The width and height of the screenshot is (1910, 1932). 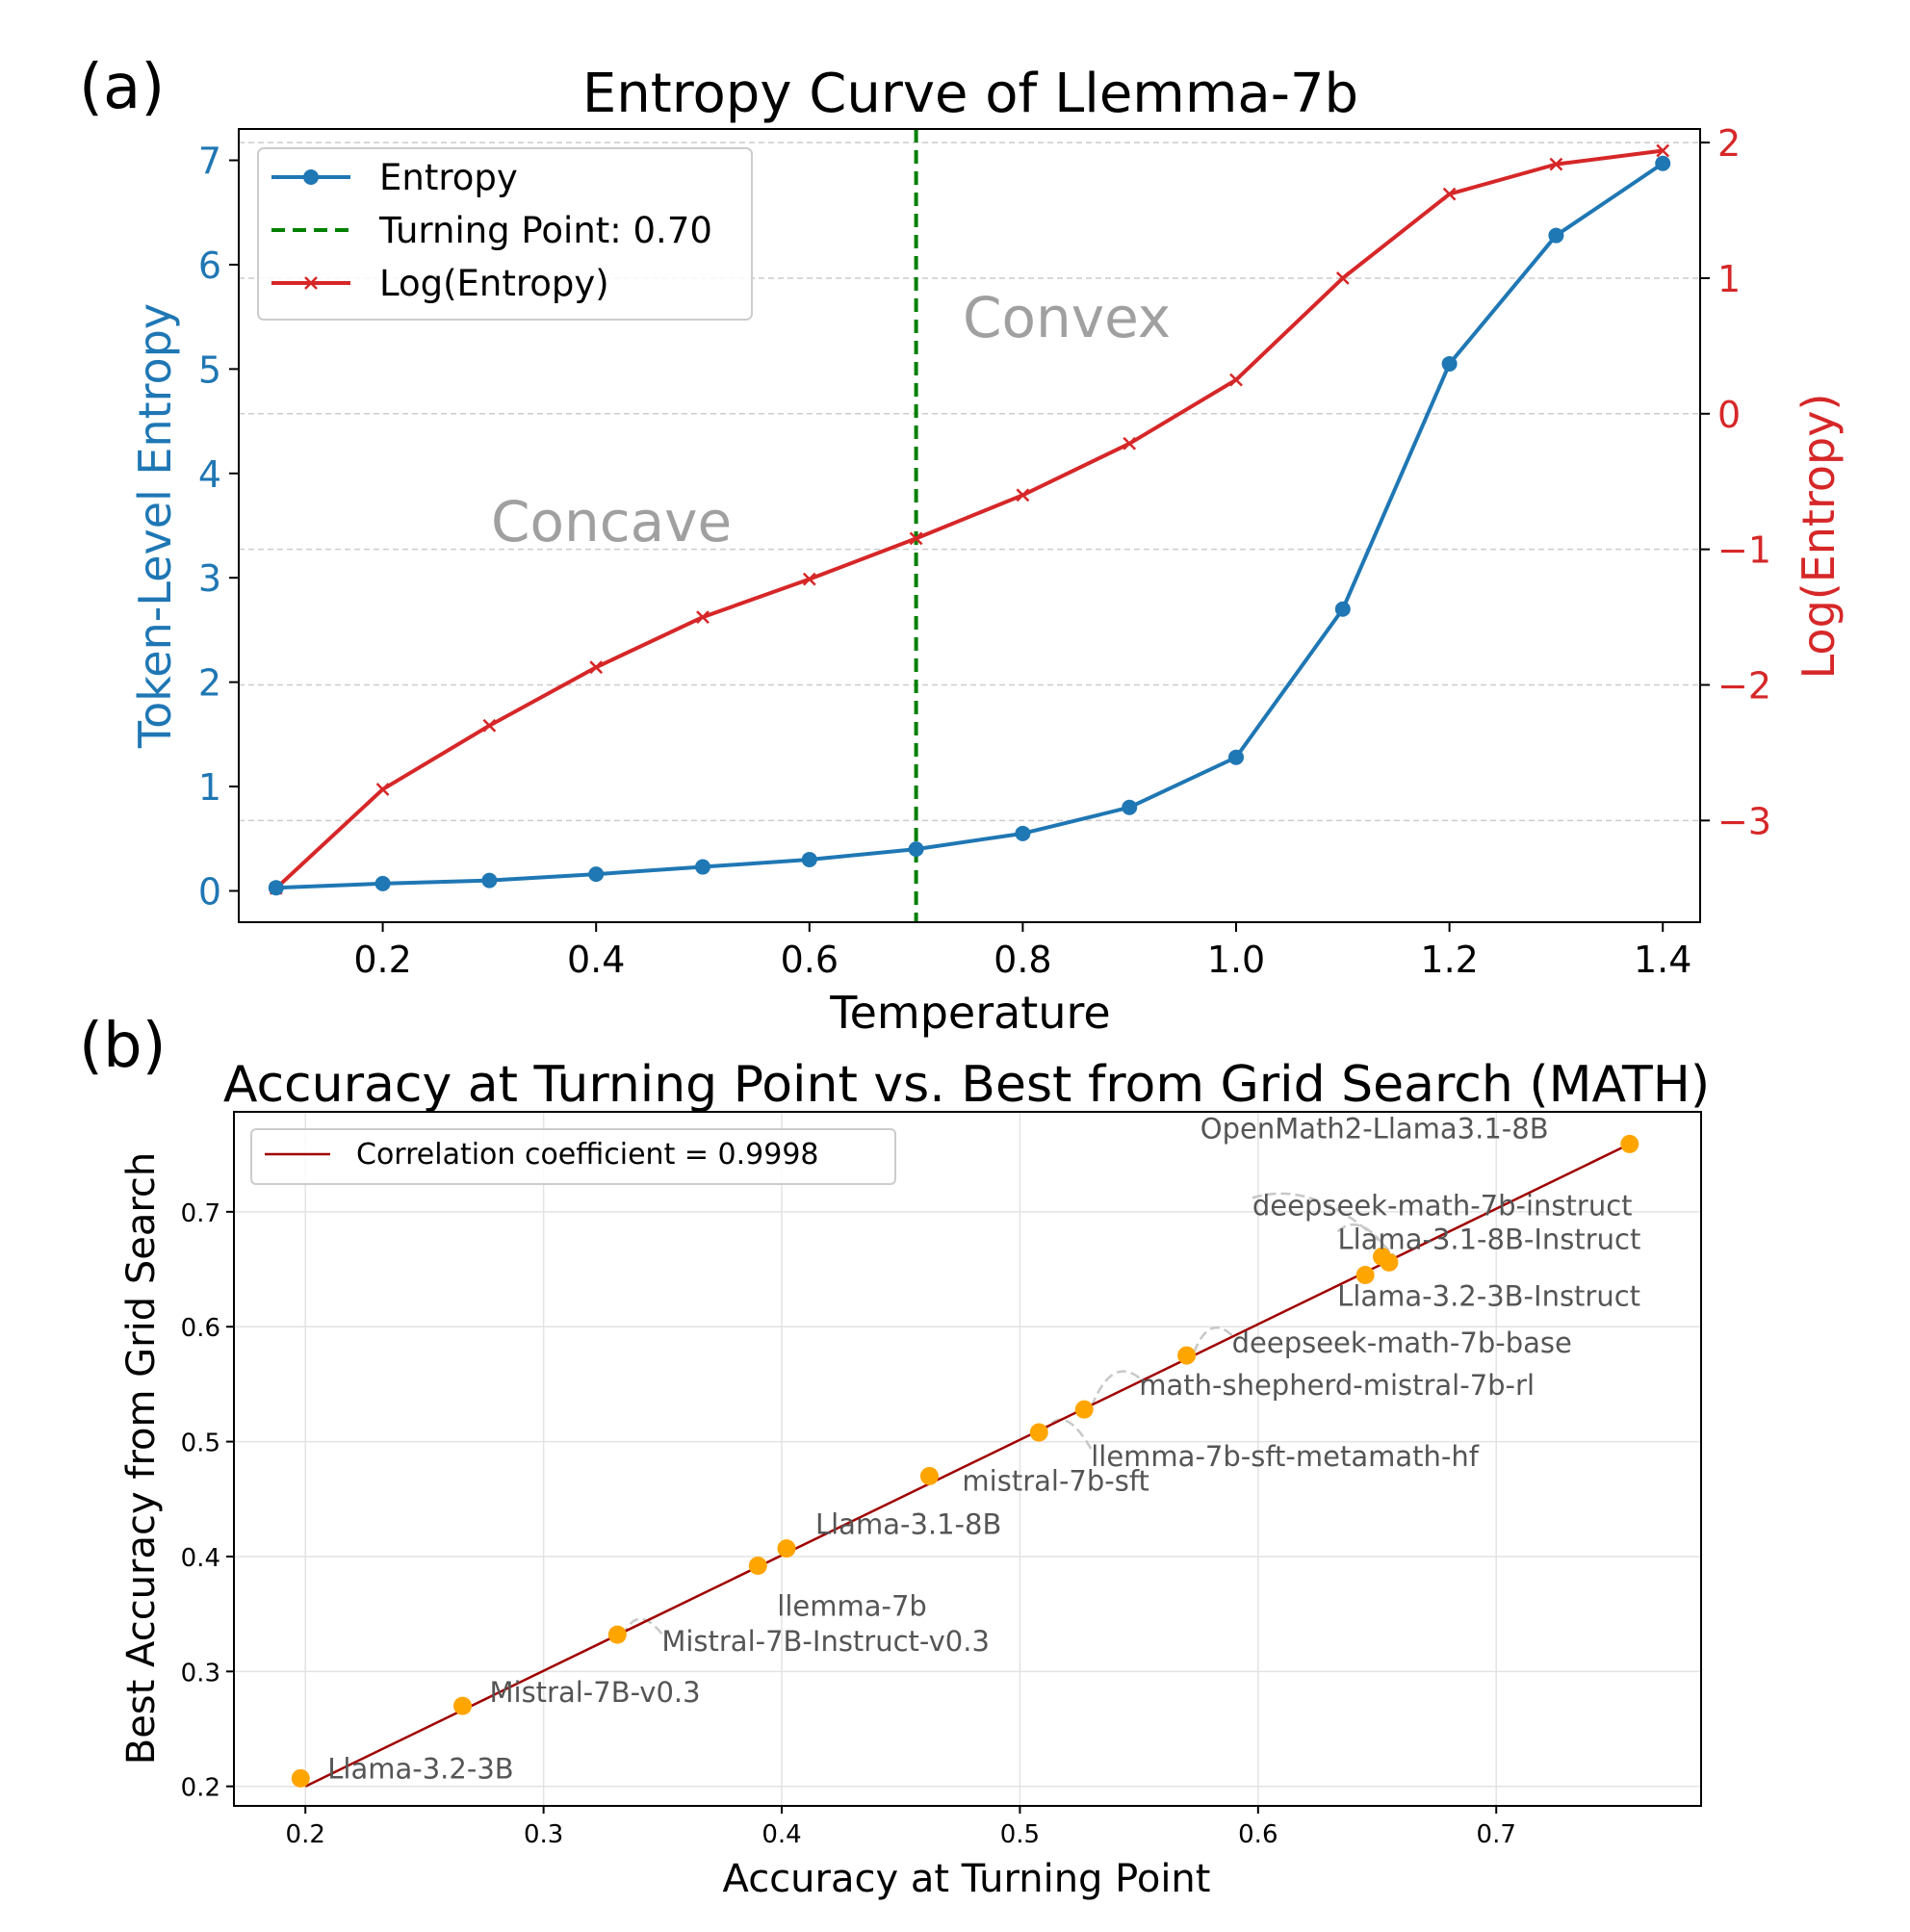 What do you see at coordinates (1055, 1480) in the screenshot?
I see `point-label: mistral-7b-sft` at bounding box center [1055, 1480].